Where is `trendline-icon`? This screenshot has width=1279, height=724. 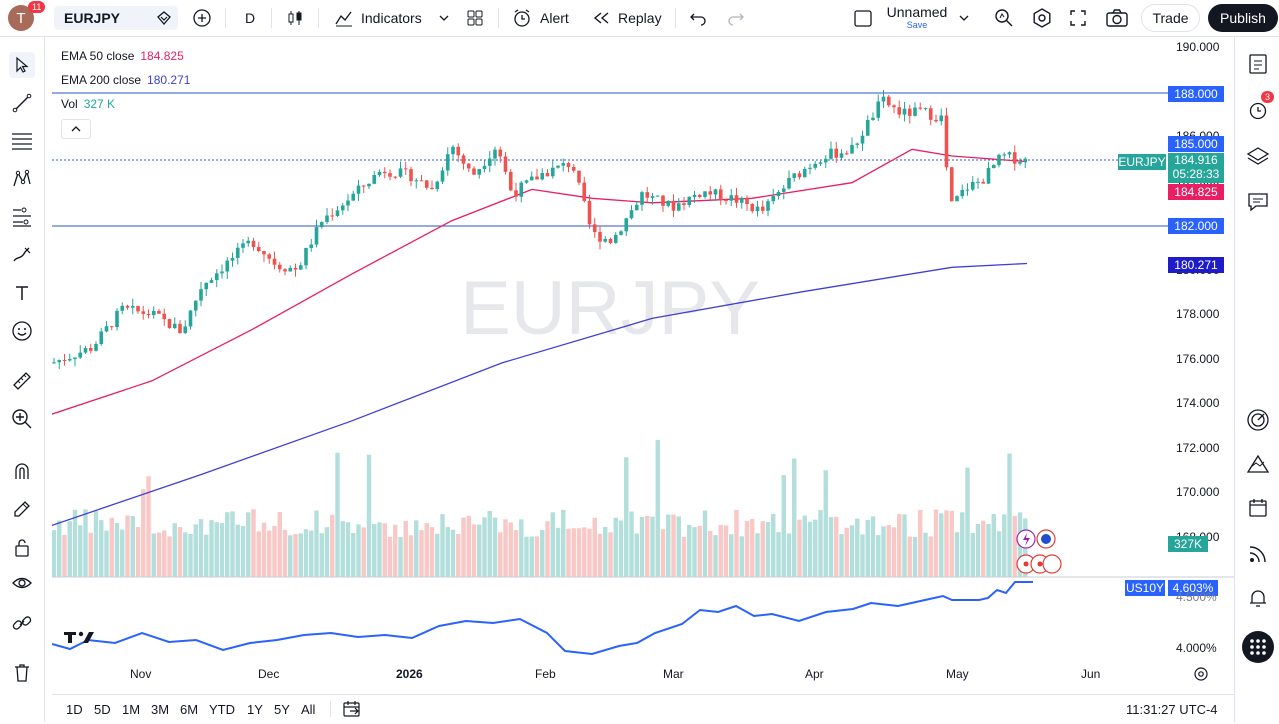 trendline-icon is located at coordinates (22, 103).